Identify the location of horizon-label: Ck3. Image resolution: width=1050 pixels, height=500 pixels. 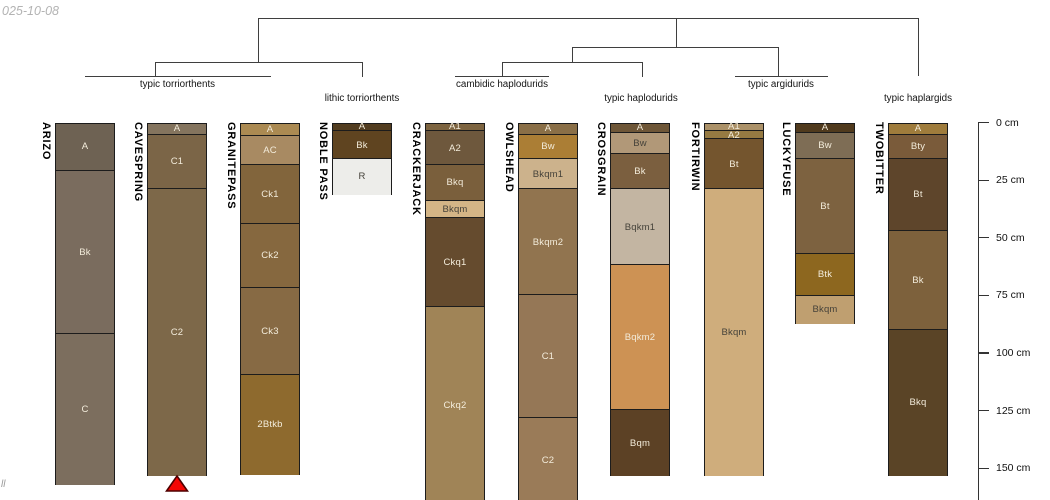
(270, 331).